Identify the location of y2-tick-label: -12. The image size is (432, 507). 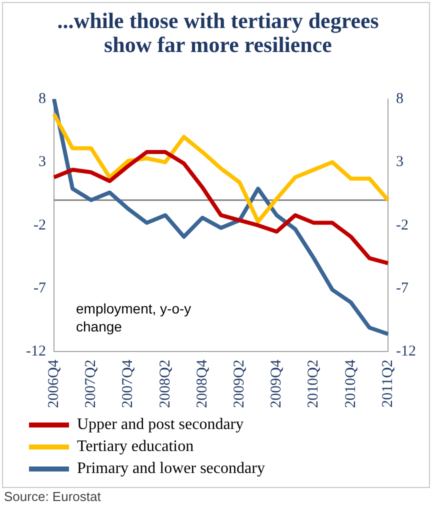
(406, 352).